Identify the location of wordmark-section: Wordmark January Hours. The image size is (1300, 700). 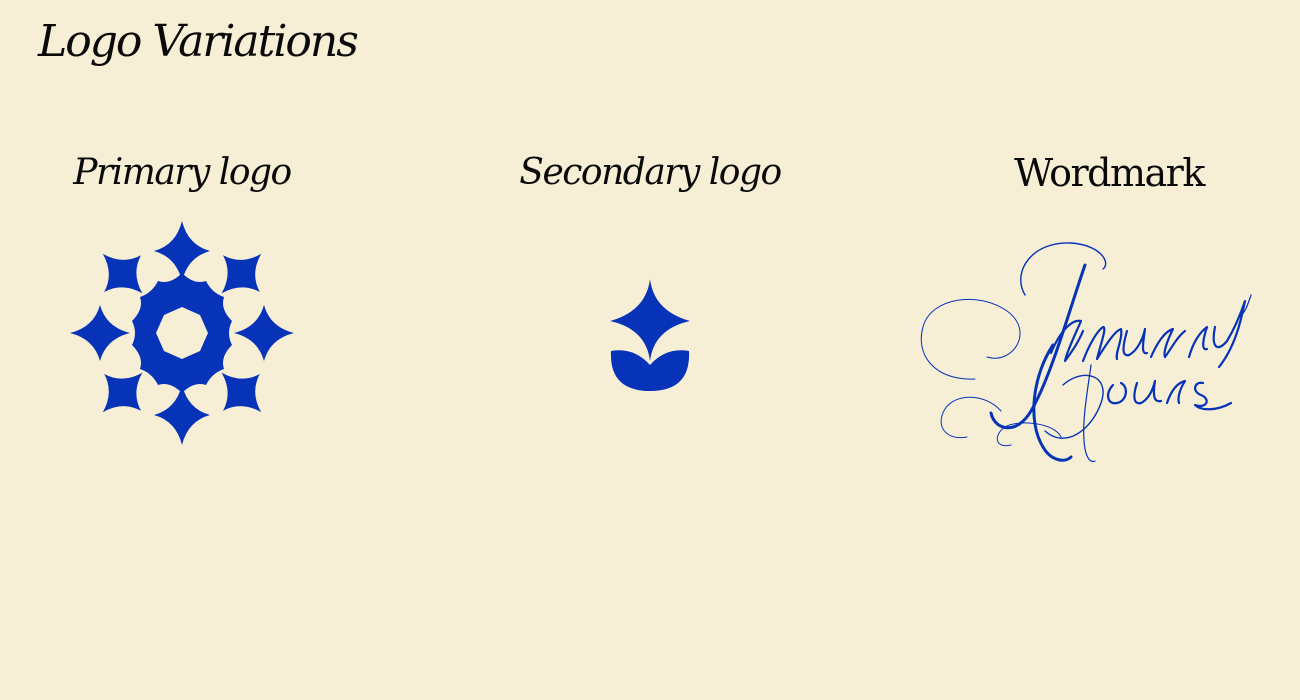
(1099, 315).